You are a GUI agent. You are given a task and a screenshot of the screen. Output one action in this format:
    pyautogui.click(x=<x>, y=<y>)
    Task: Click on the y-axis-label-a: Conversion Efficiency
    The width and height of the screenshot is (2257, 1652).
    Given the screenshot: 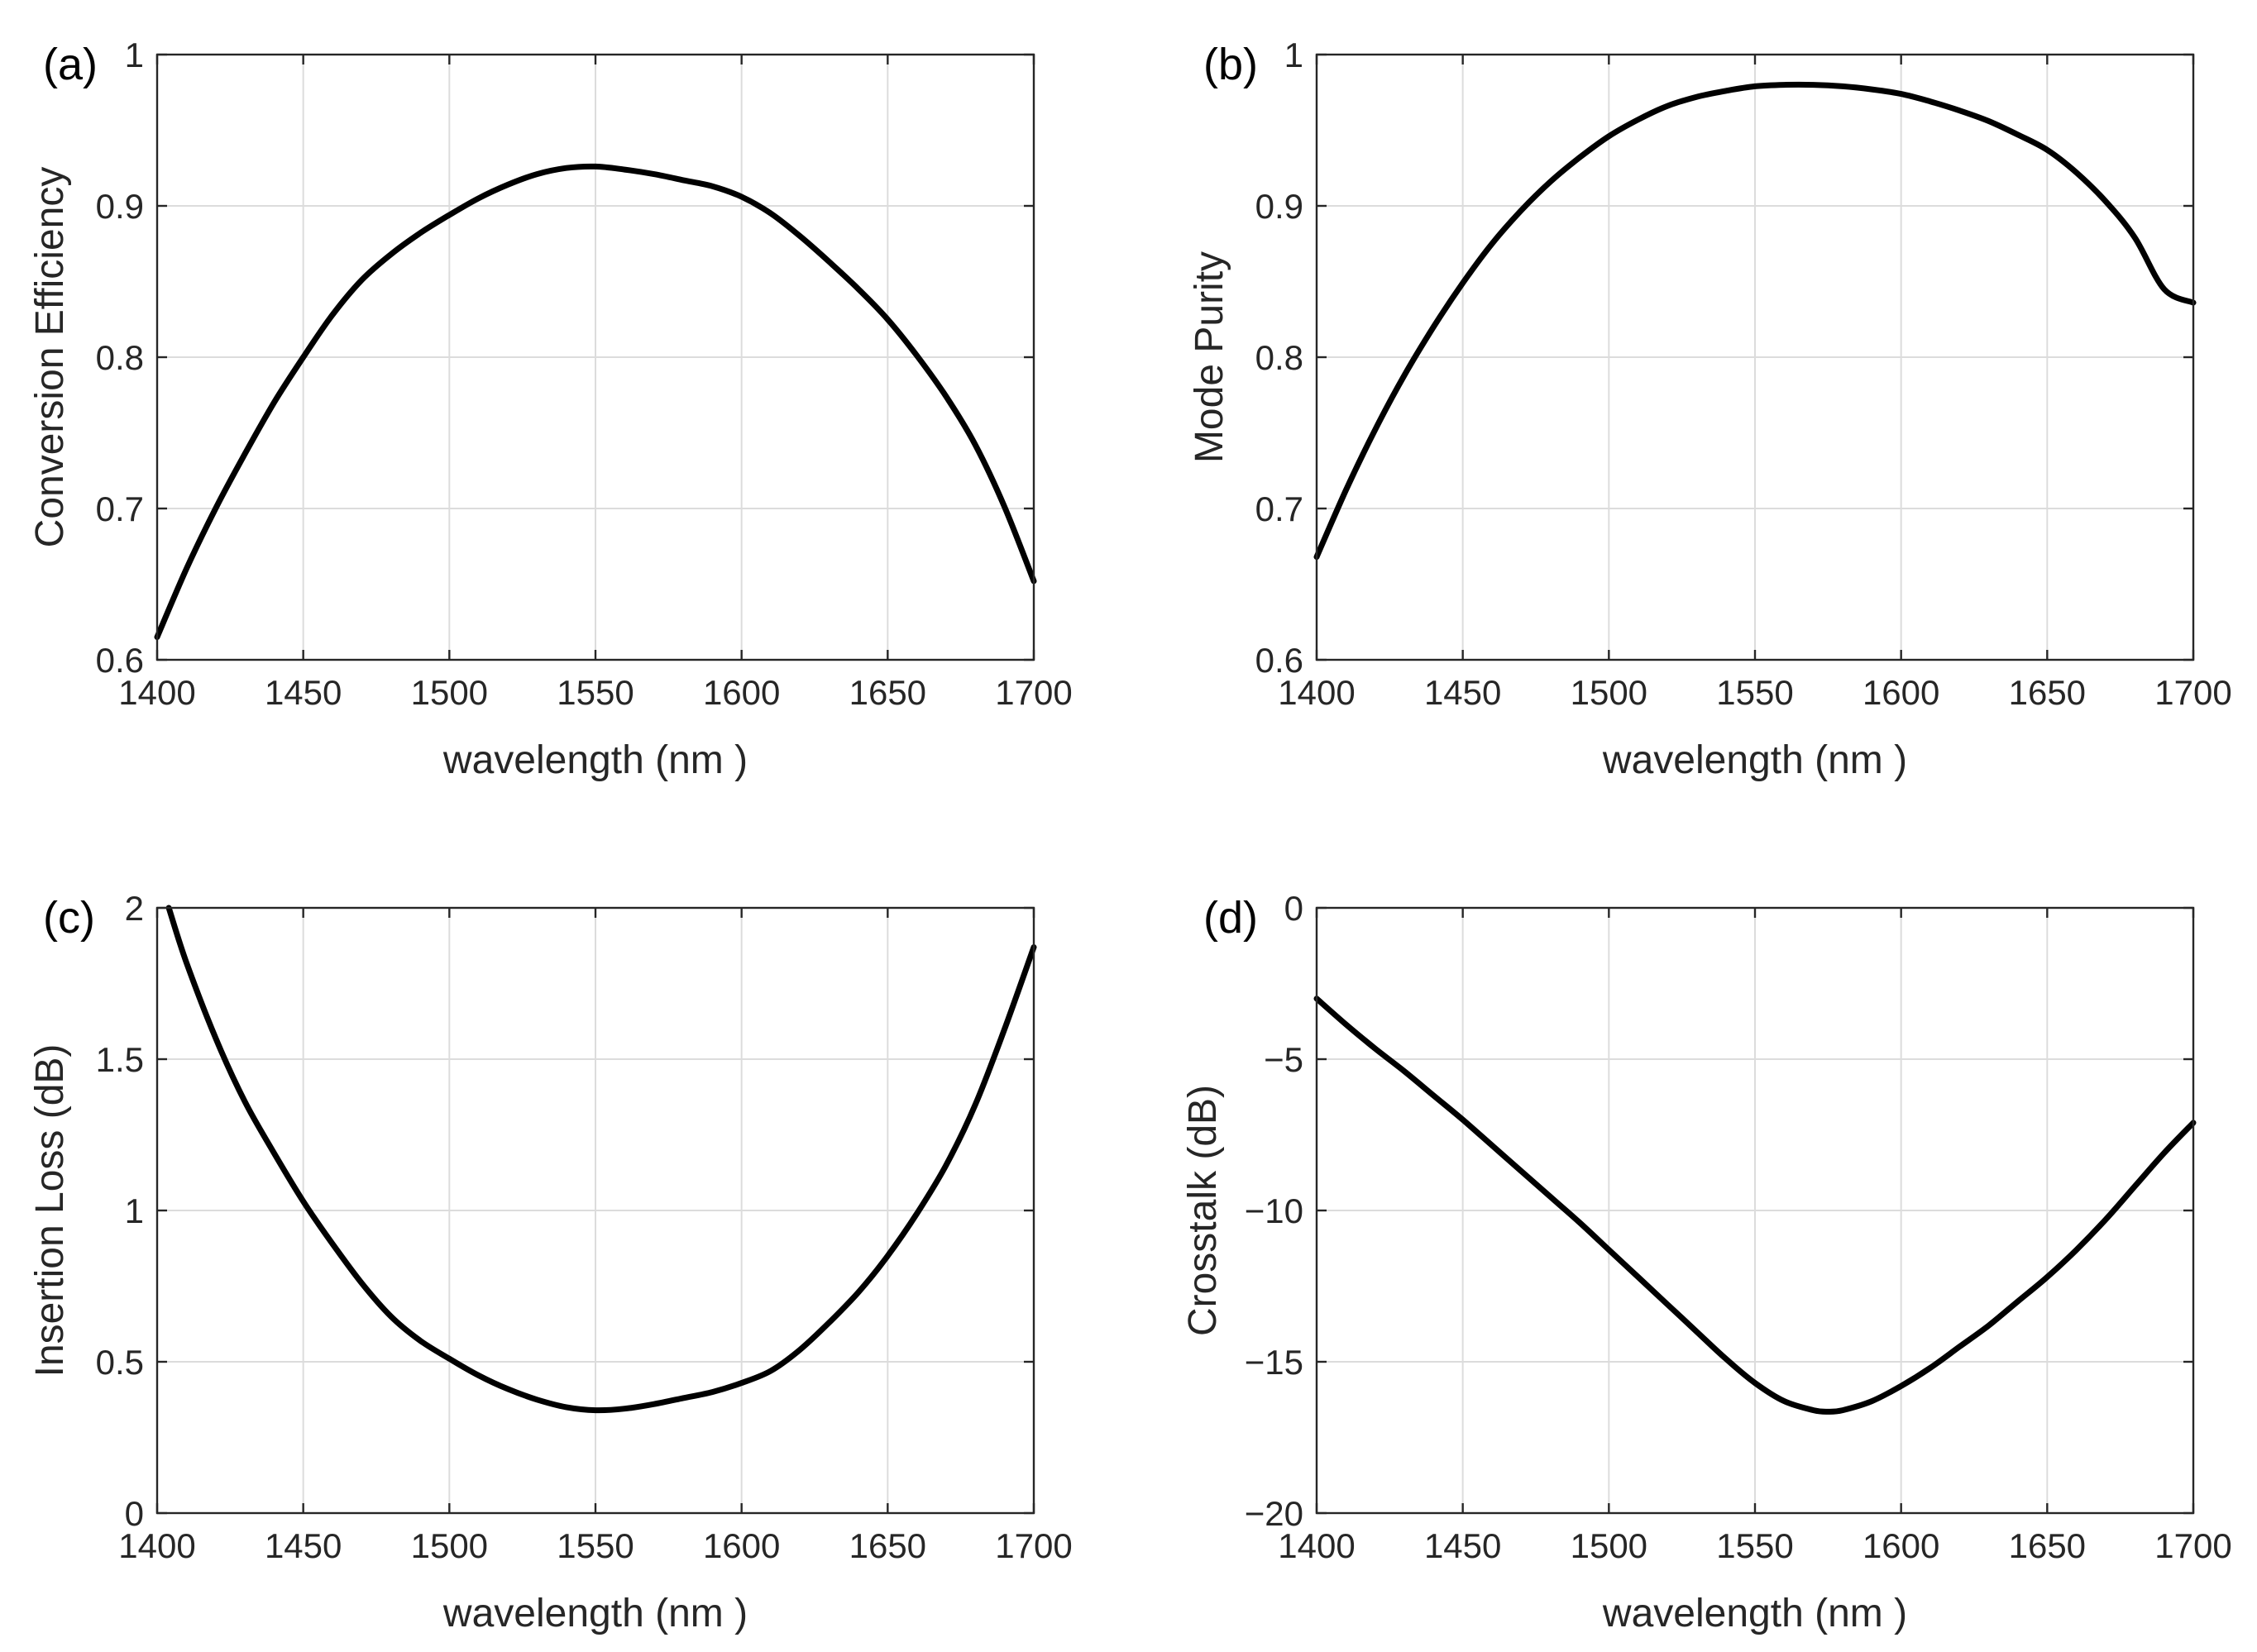 What is the action you would take?
    pyautogui.click(x=50, y=357)
    